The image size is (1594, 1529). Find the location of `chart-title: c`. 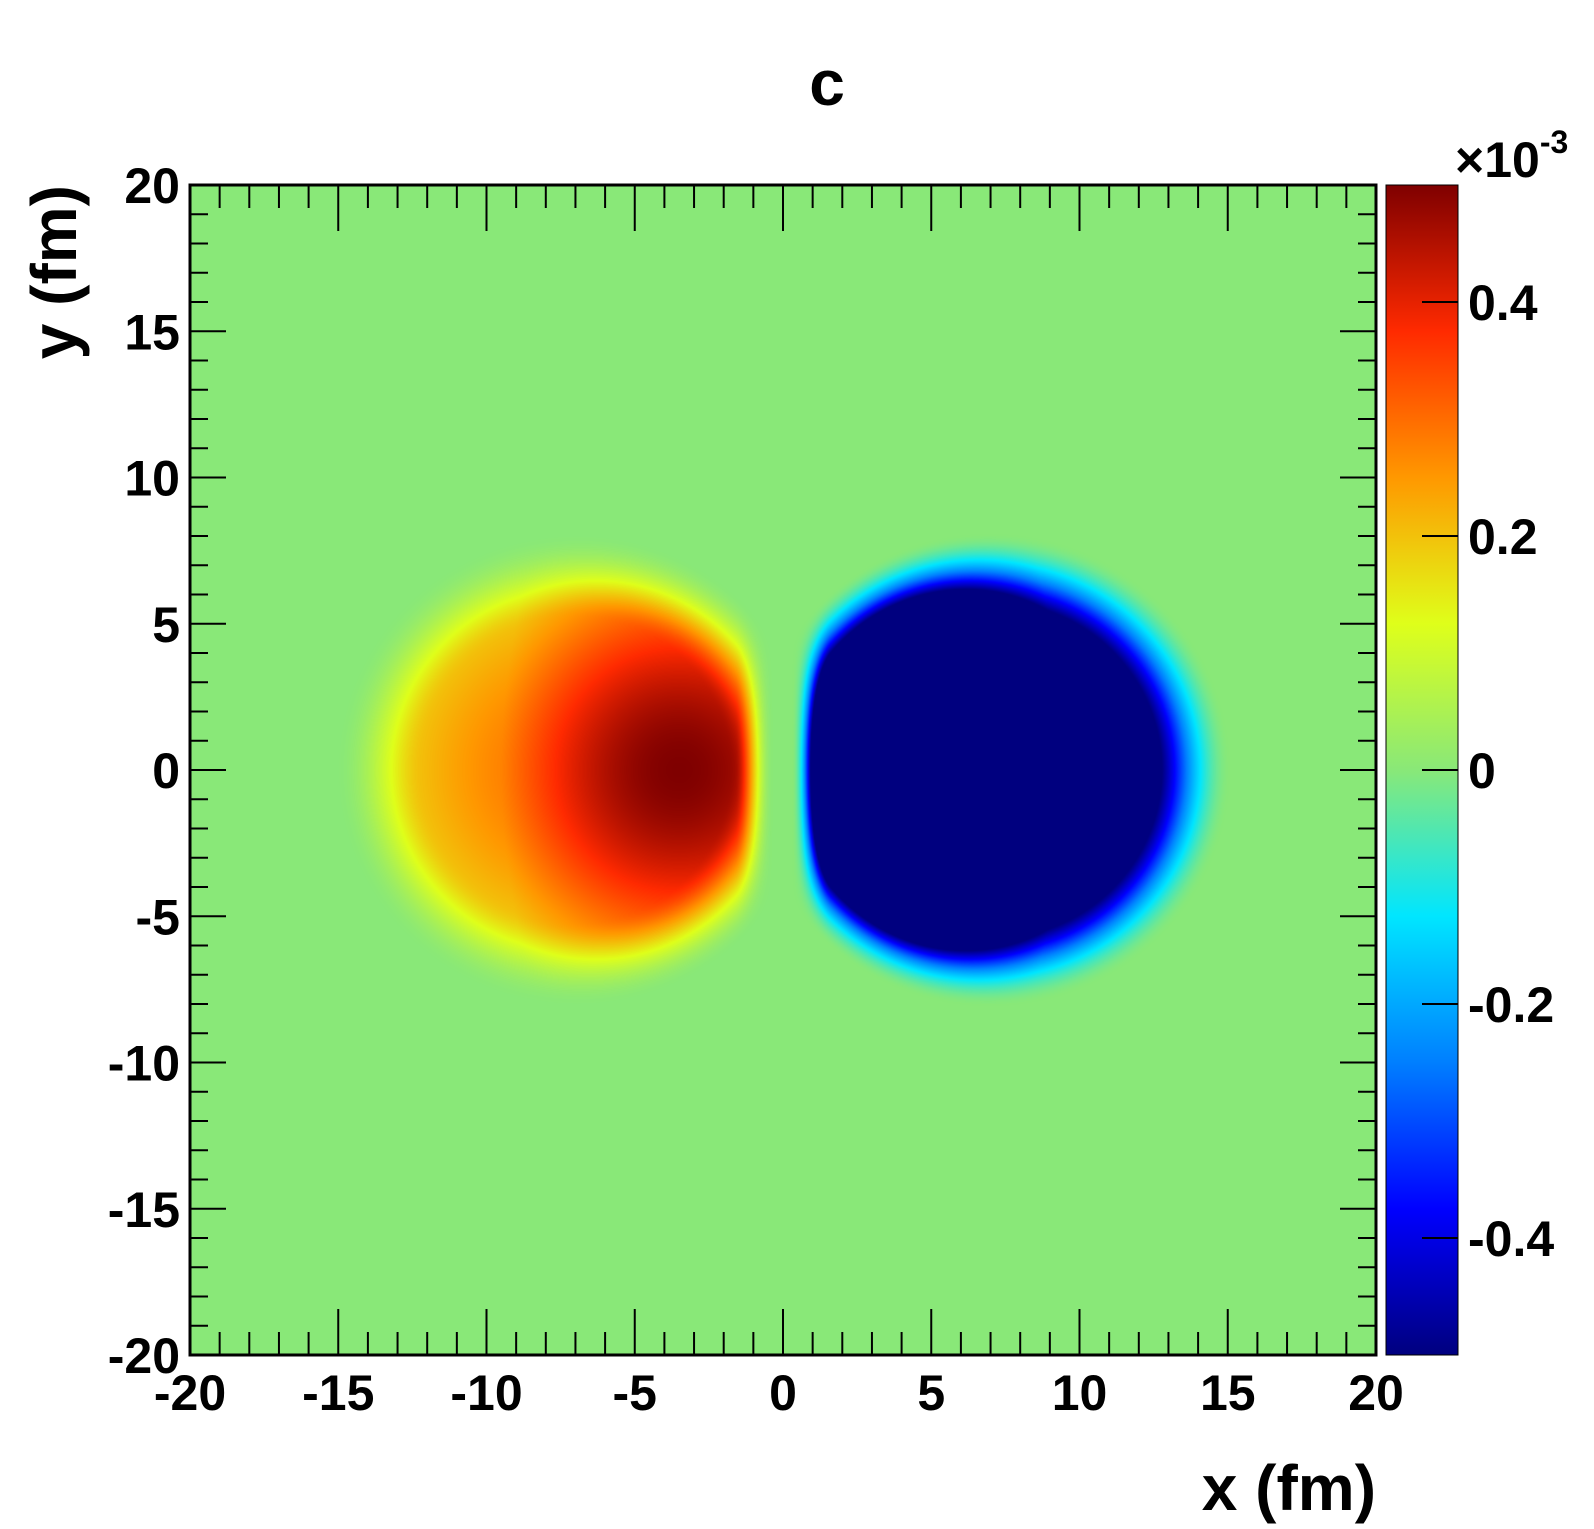

chart-title: c is located at coordinates (827, 83).